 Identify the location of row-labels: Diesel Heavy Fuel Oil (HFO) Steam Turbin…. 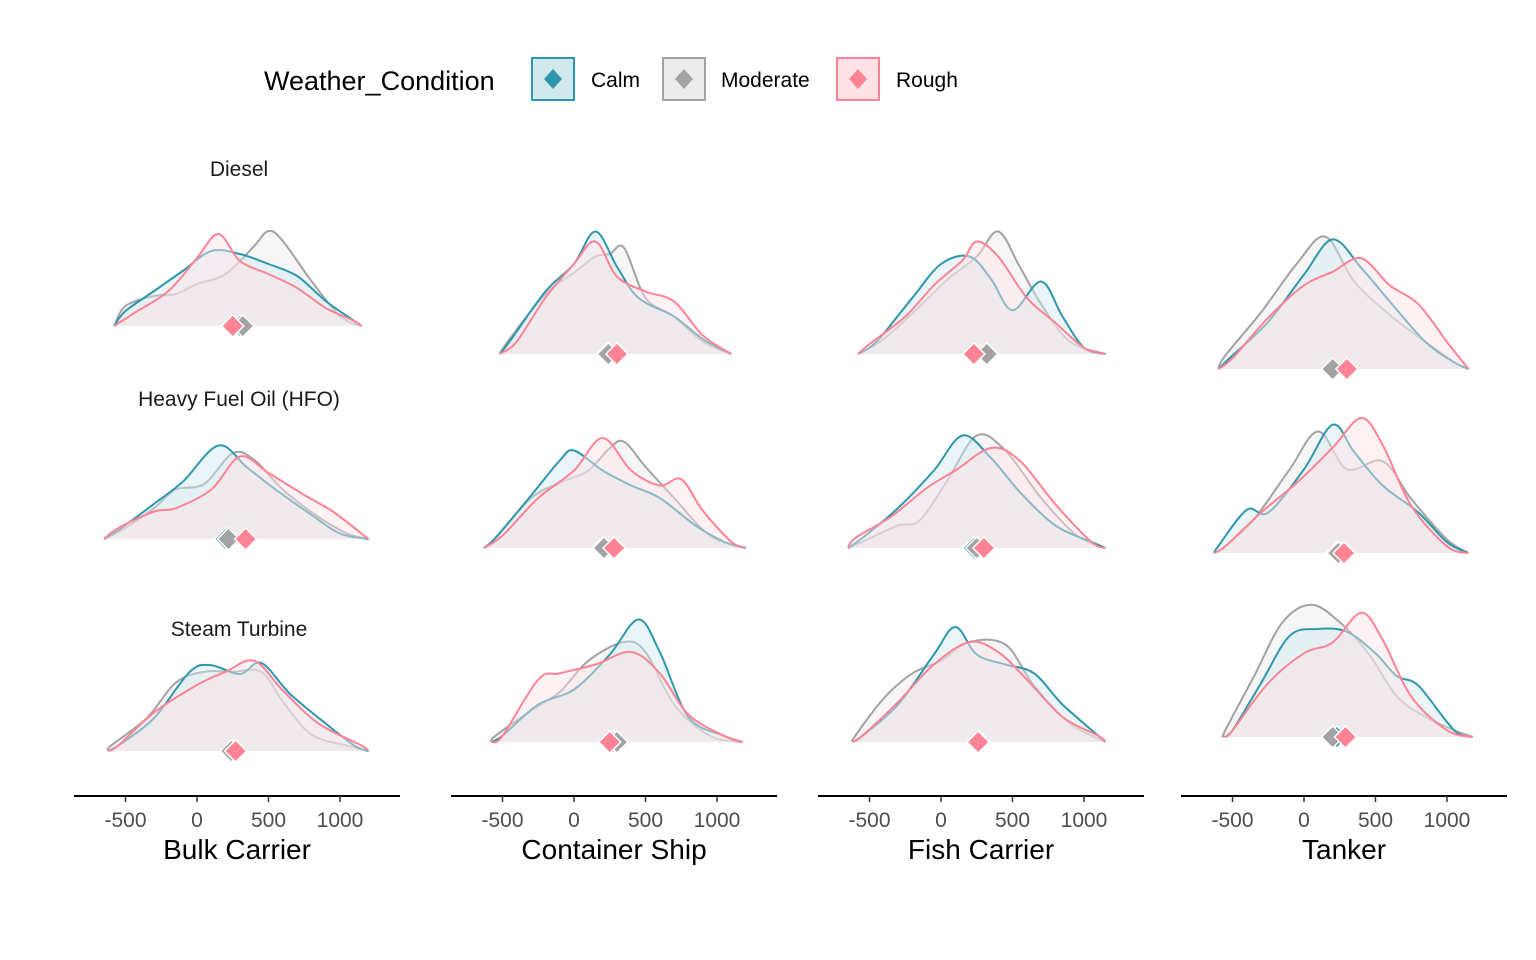
(239, 399).